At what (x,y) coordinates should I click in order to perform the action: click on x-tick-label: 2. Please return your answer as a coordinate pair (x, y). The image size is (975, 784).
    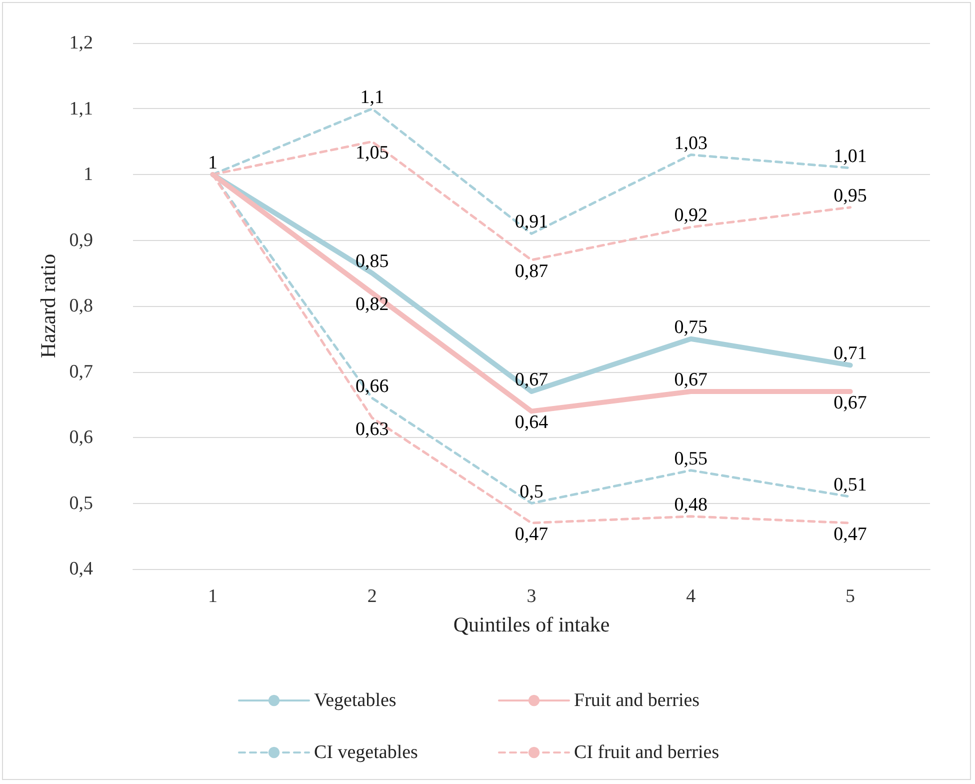
    Looking at the image, I should click on (372, 596).